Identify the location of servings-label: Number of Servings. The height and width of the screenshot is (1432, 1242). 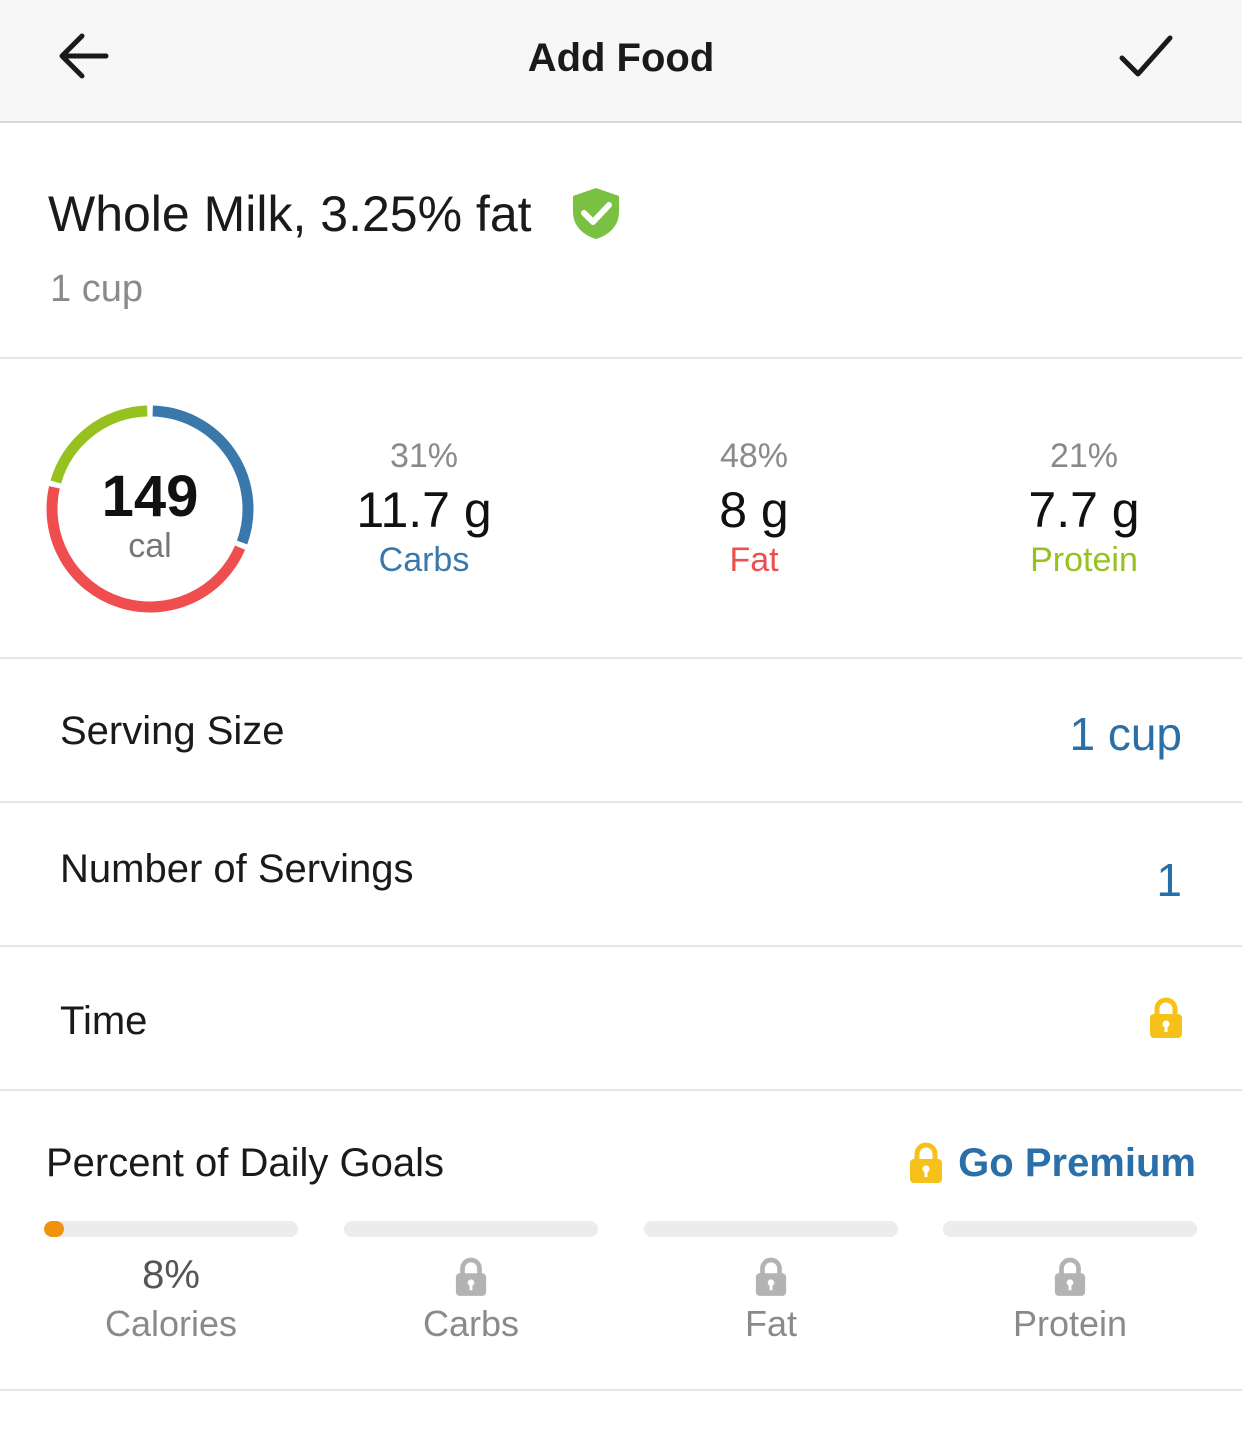
(237, 869).